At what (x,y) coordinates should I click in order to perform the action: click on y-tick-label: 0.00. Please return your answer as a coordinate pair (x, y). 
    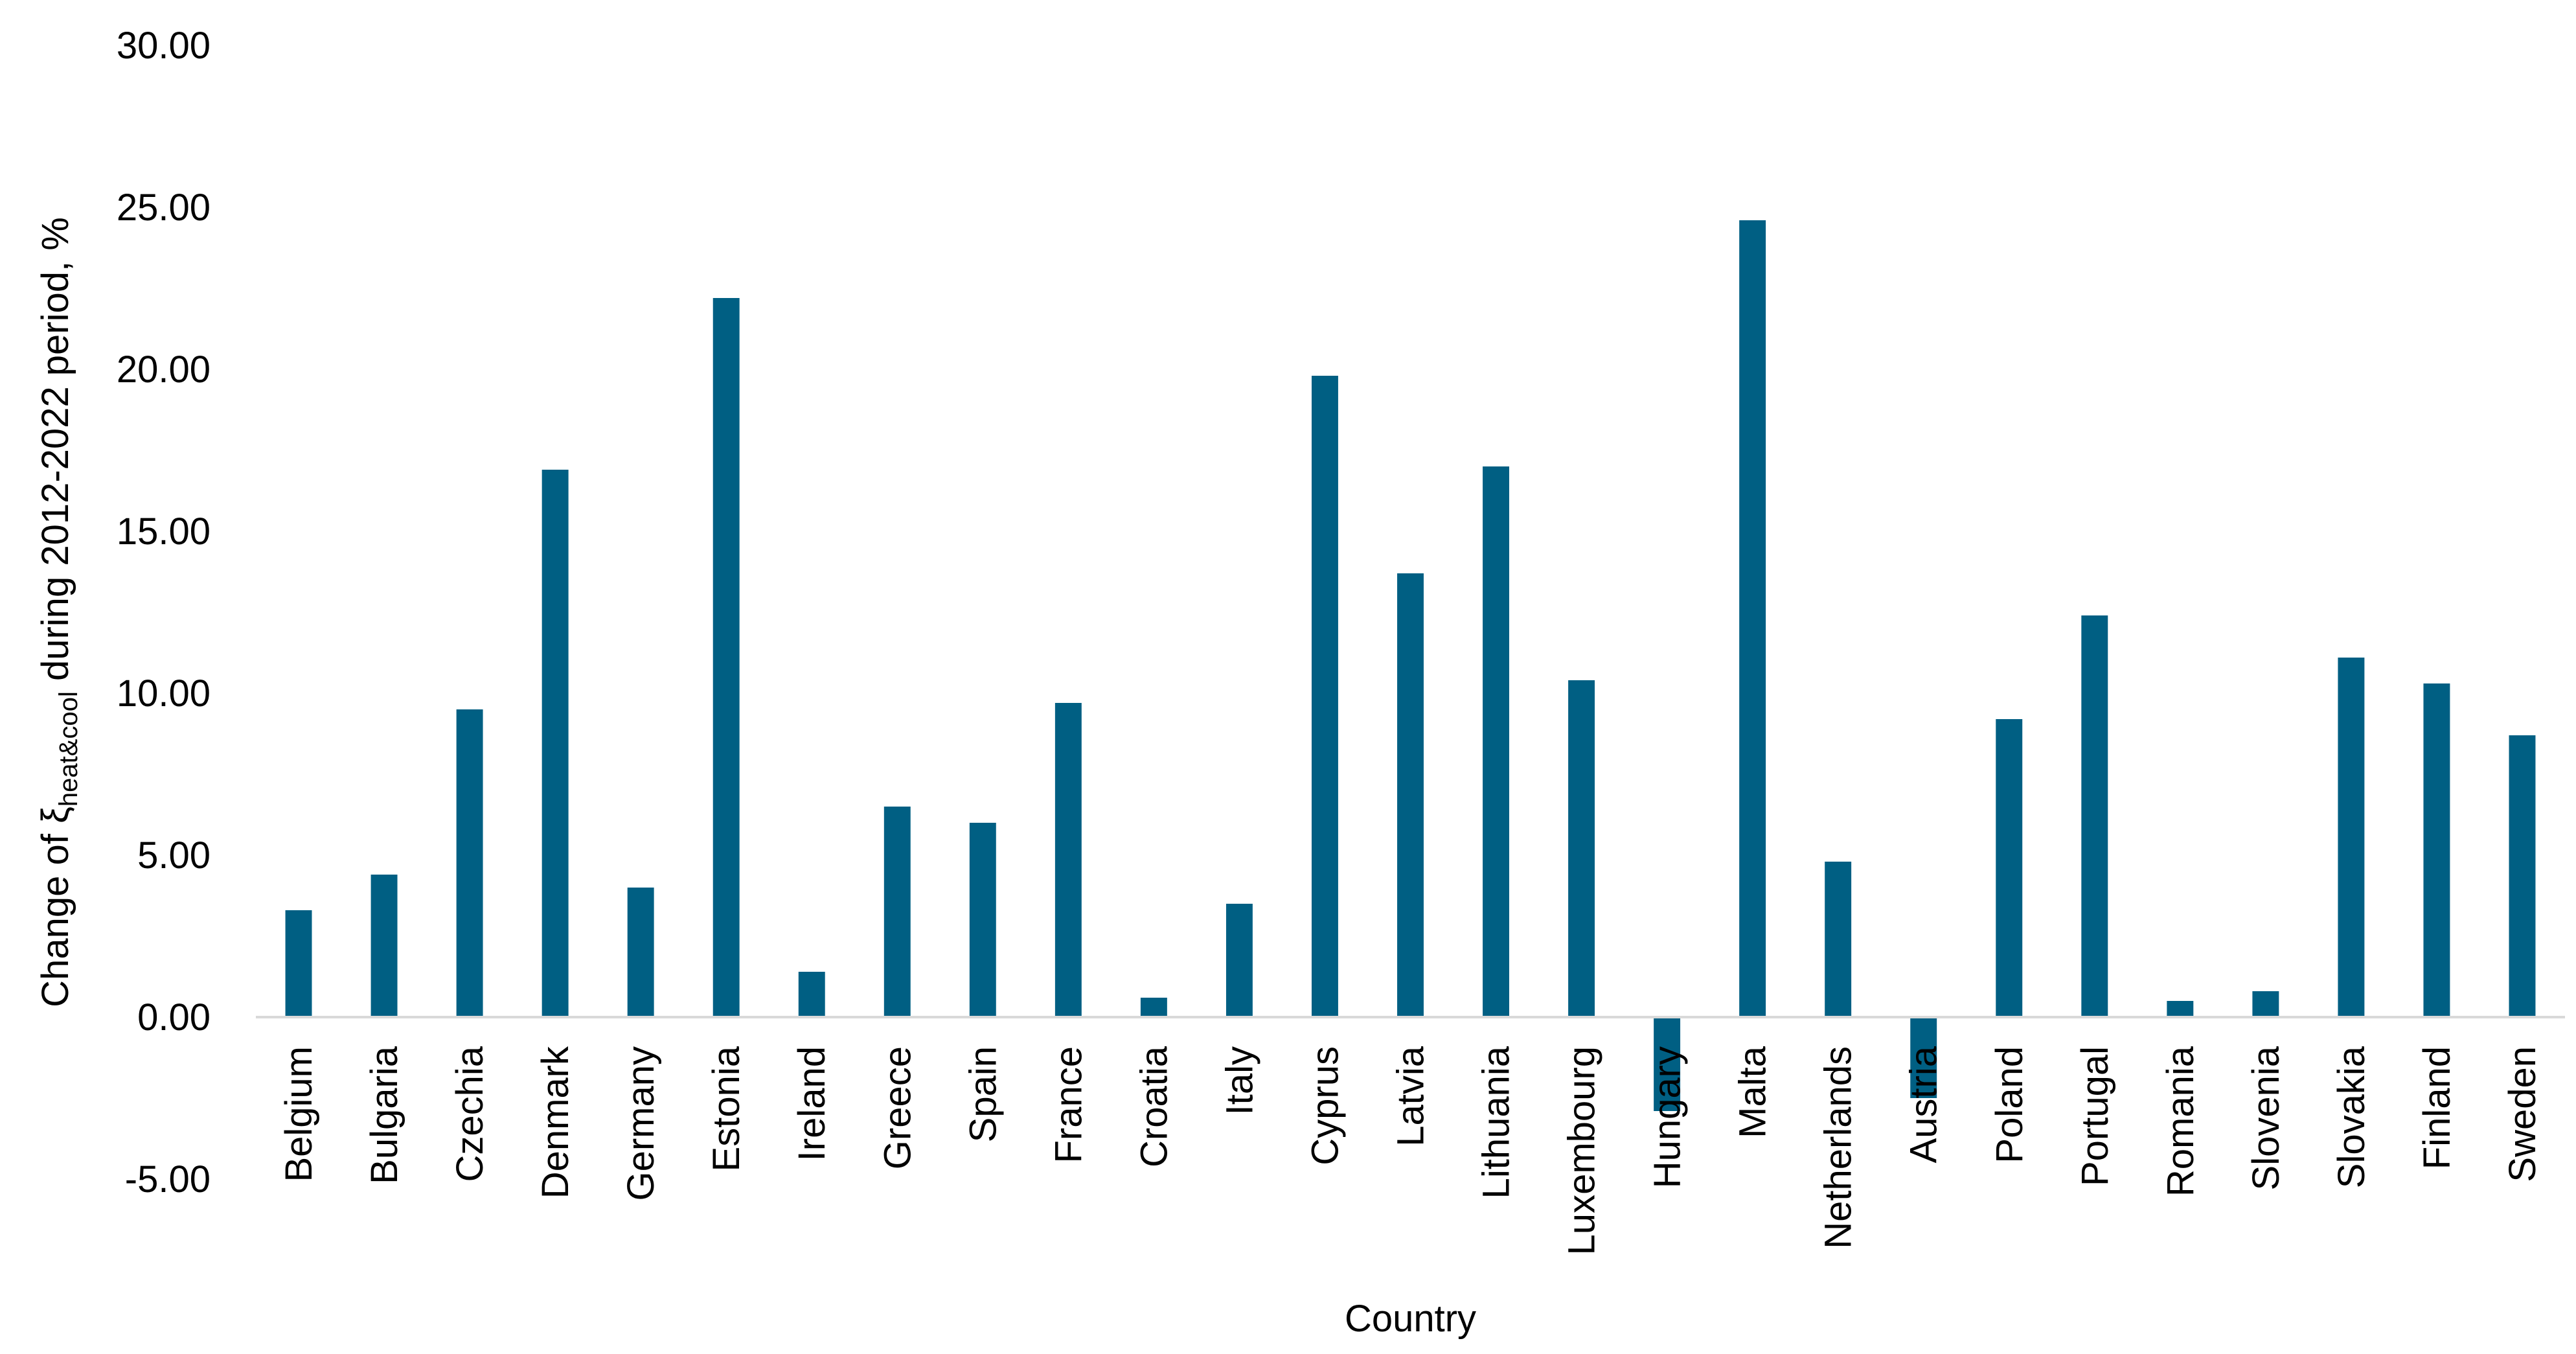
    Looking at the image, I should click on (174, 1017).